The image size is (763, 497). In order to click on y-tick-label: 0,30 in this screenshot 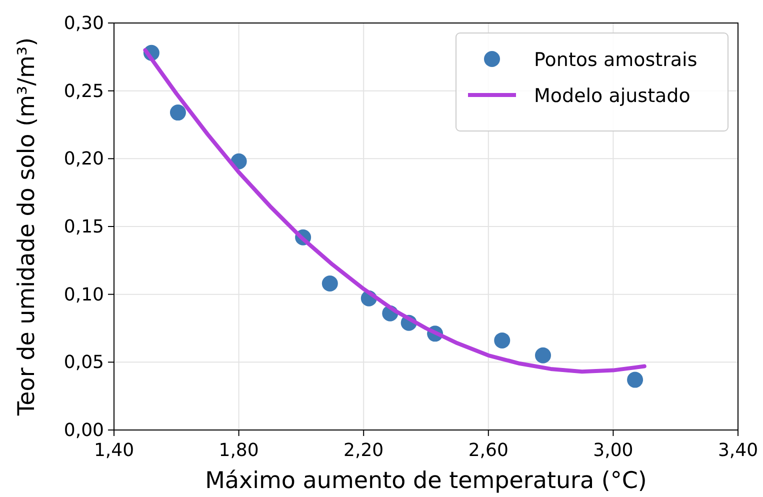, I will do `click(84, 23)`.